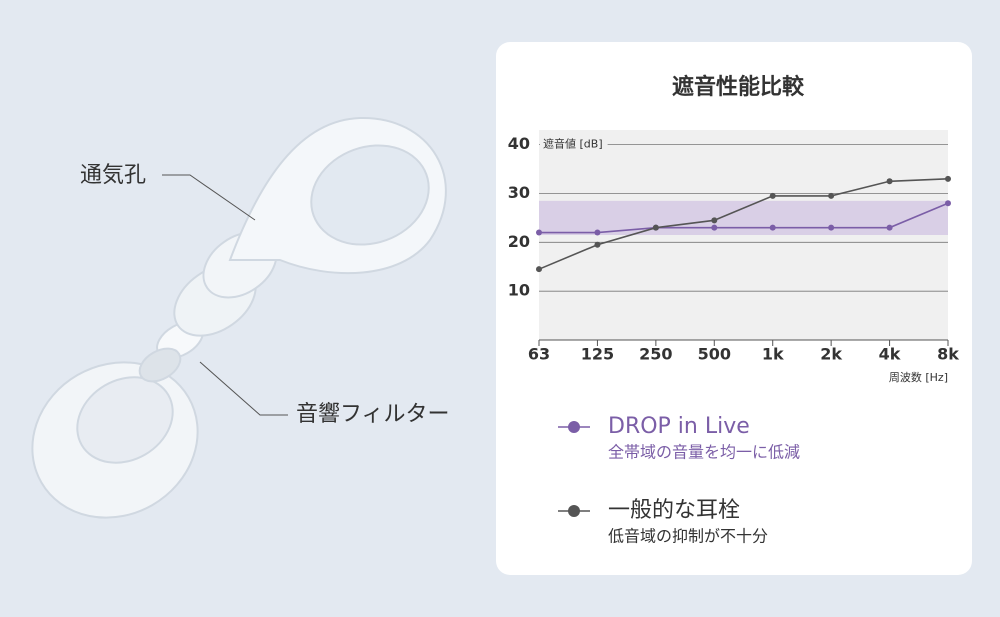 The height and width of the screenshot is (617, 1000). What do you see at coordinates (373, 414) in the screenshot?
I see `filter-label: 音響フィルター` at bounding box center [373, 414].